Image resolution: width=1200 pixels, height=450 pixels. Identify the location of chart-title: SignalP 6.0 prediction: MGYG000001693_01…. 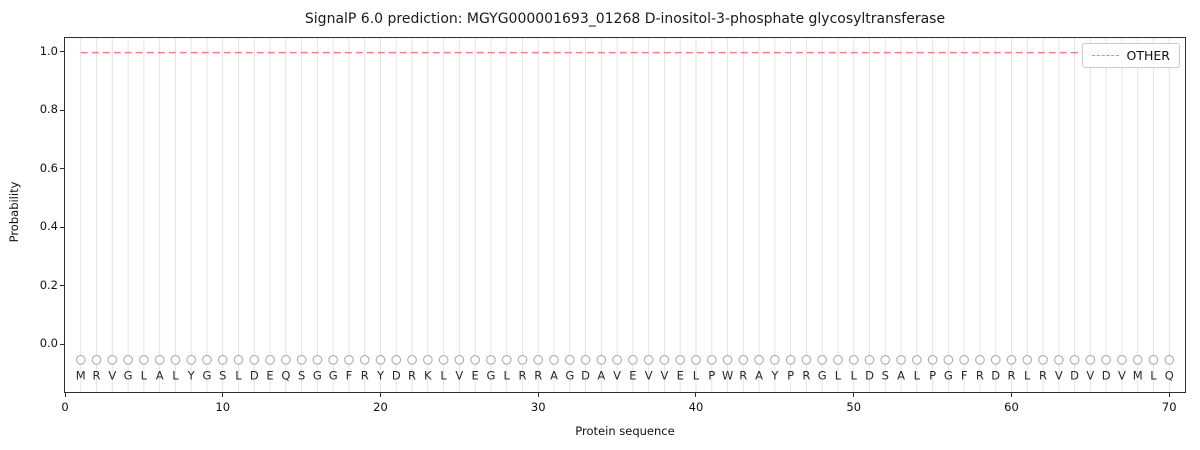
(625, 19).